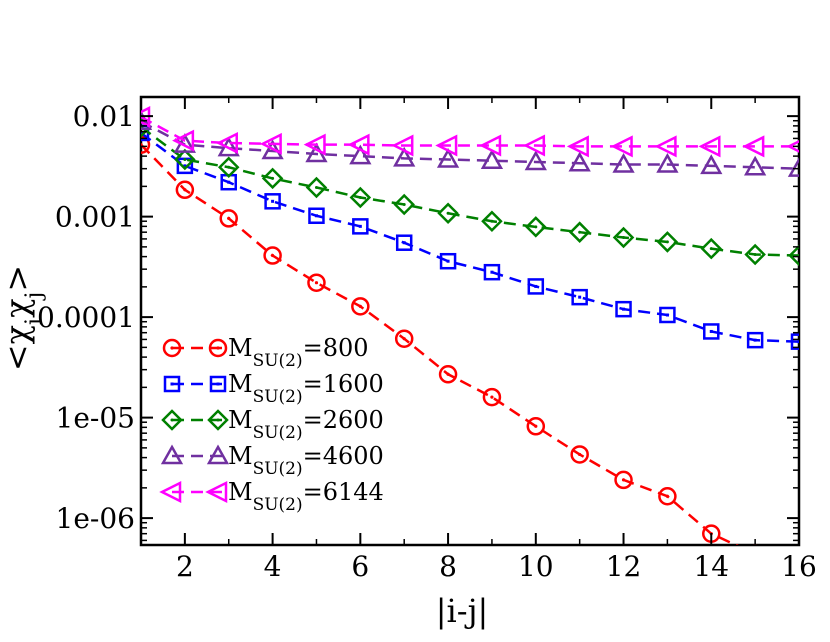 The width and height of the screenshot is (830, 642). What do you see at coordinates (95, 217) in the screenshot?
I see `y-tick-label: 0.001` at bounding box center [95, 217].